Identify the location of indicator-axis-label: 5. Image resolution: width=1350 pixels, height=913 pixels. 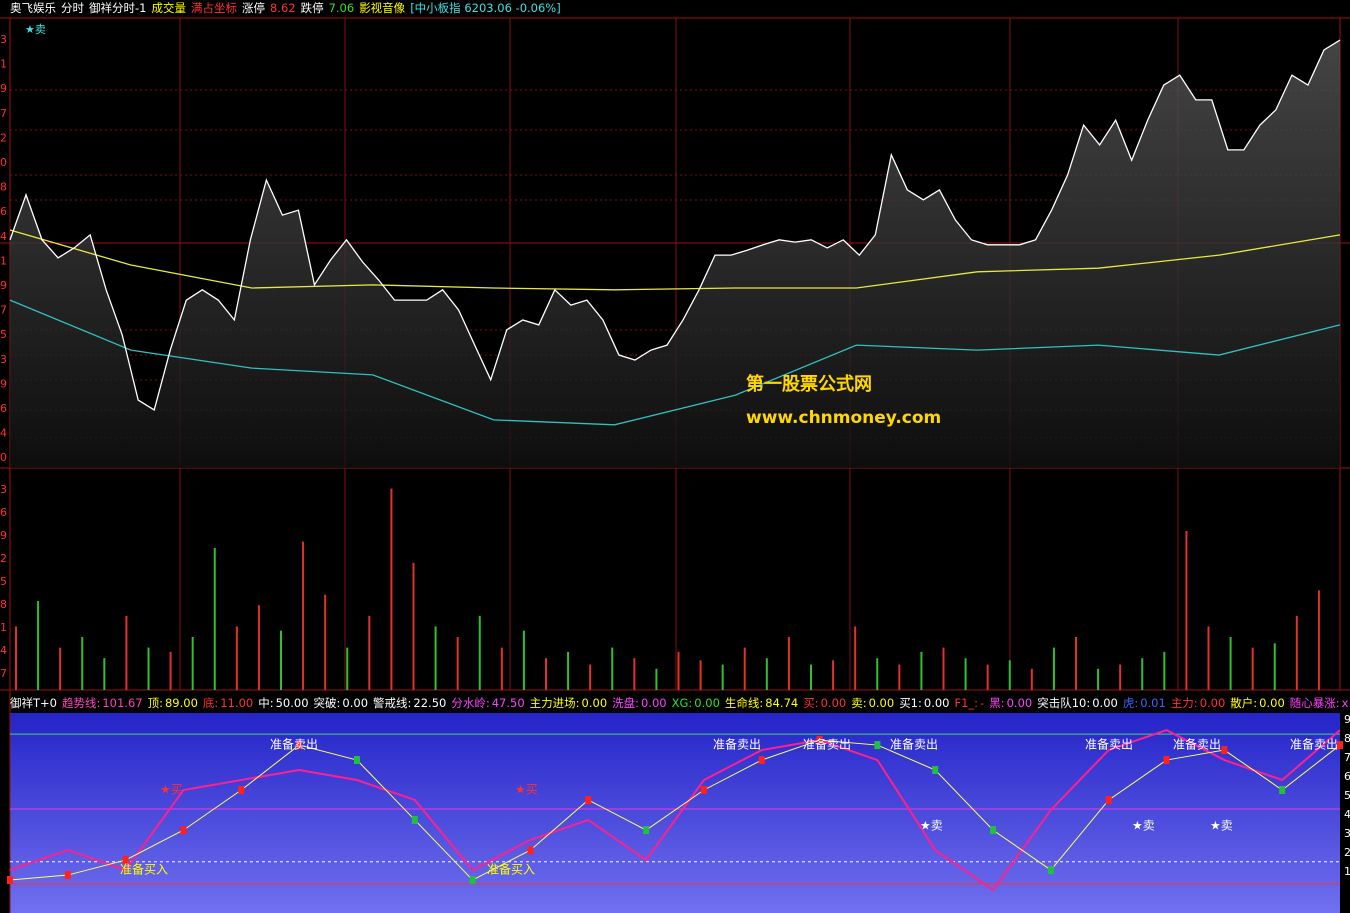
(1347, 795).